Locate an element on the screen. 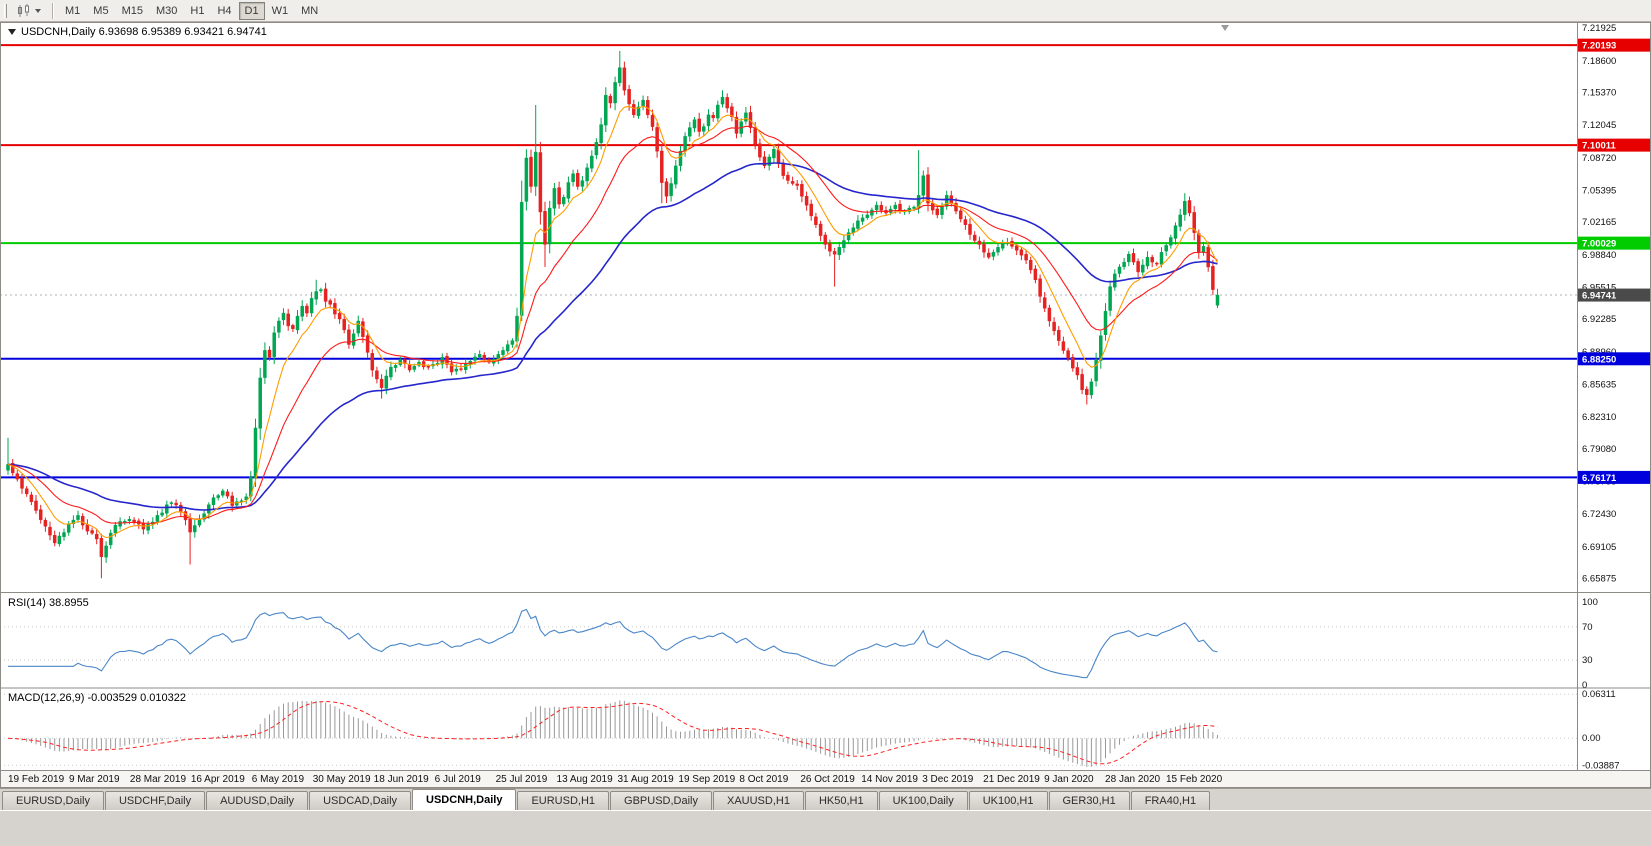 Image resolution: width=1651 pixels, height=846 pixels. level-badge-6.88250: 6.88250 is located at coordinates (1614, 359).